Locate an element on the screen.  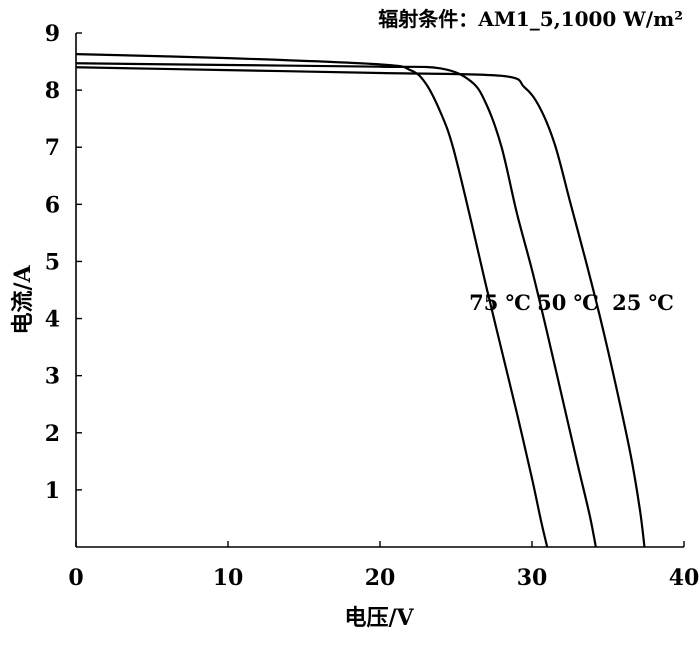
label-25c: 25 ℃ is located at coordinates (643, 302).